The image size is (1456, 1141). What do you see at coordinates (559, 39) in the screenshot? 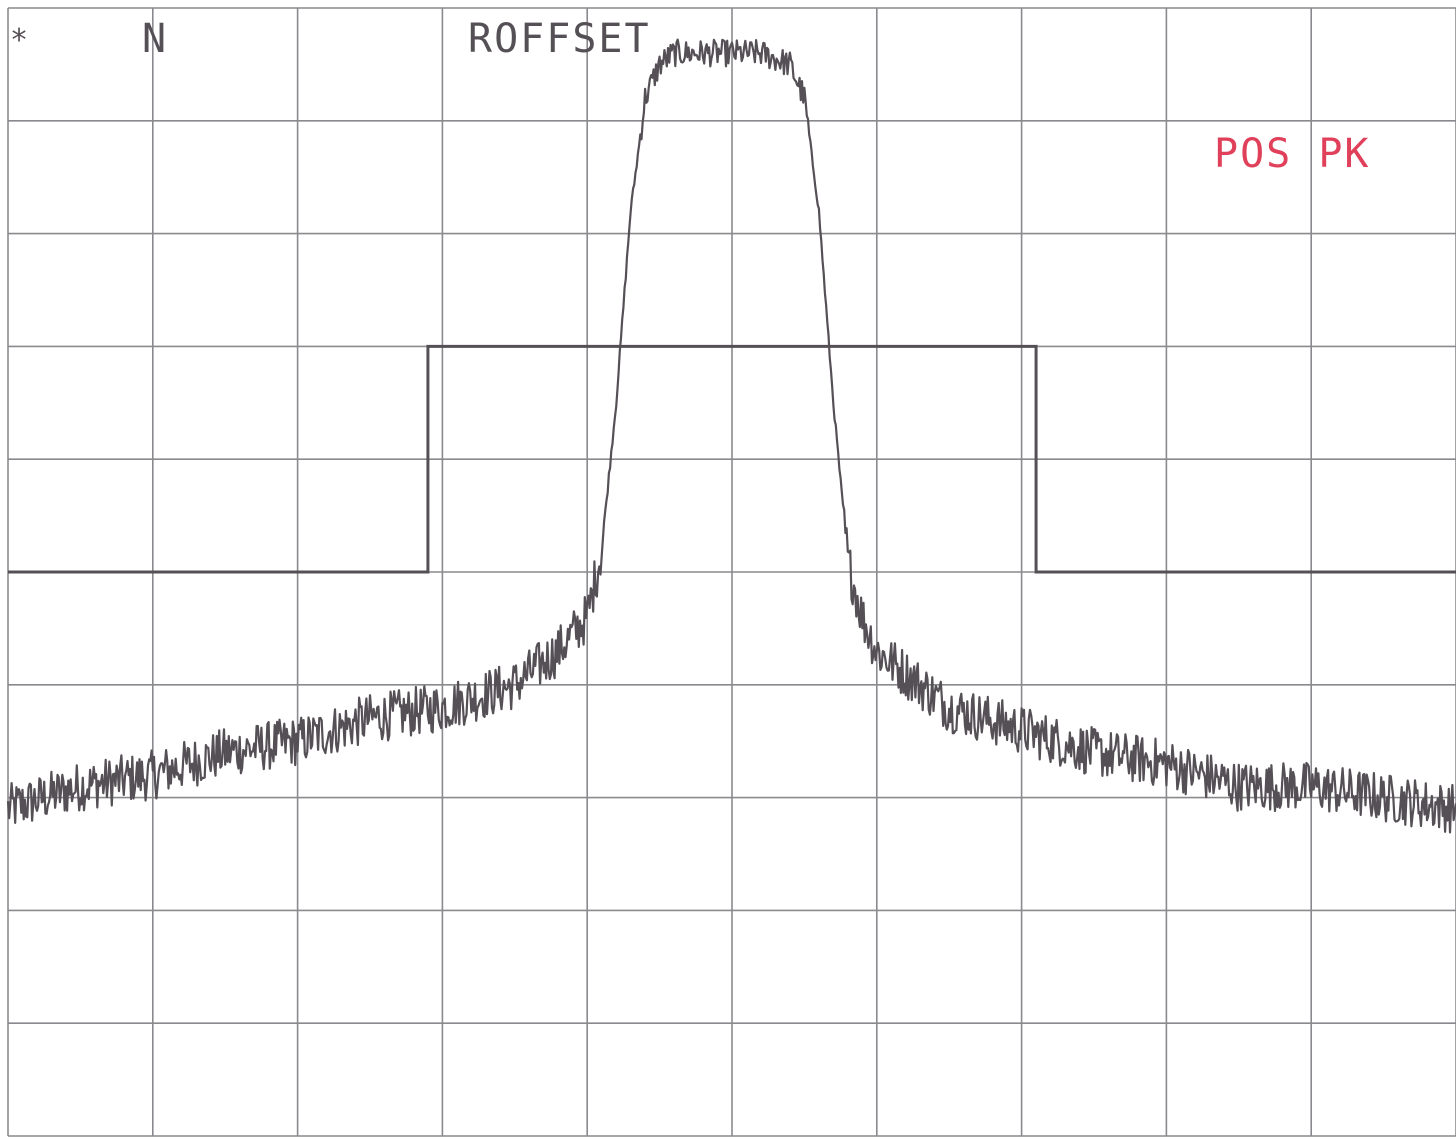
I see `reference-offset-label: ROFFSET` at bounding box center [559, 39].